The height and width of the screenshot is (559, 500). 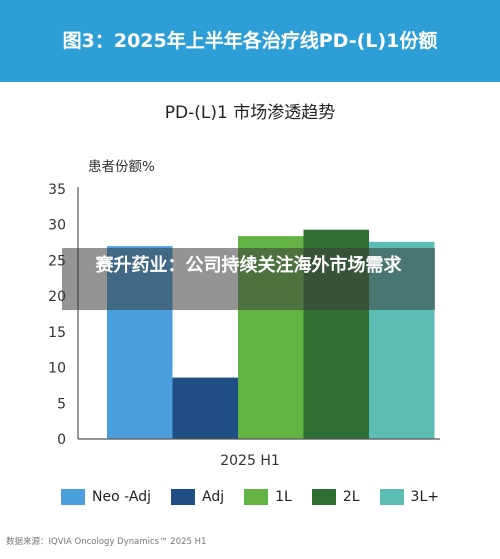 I want to click on y-tick-label: 15, so click(x=57, y=333).